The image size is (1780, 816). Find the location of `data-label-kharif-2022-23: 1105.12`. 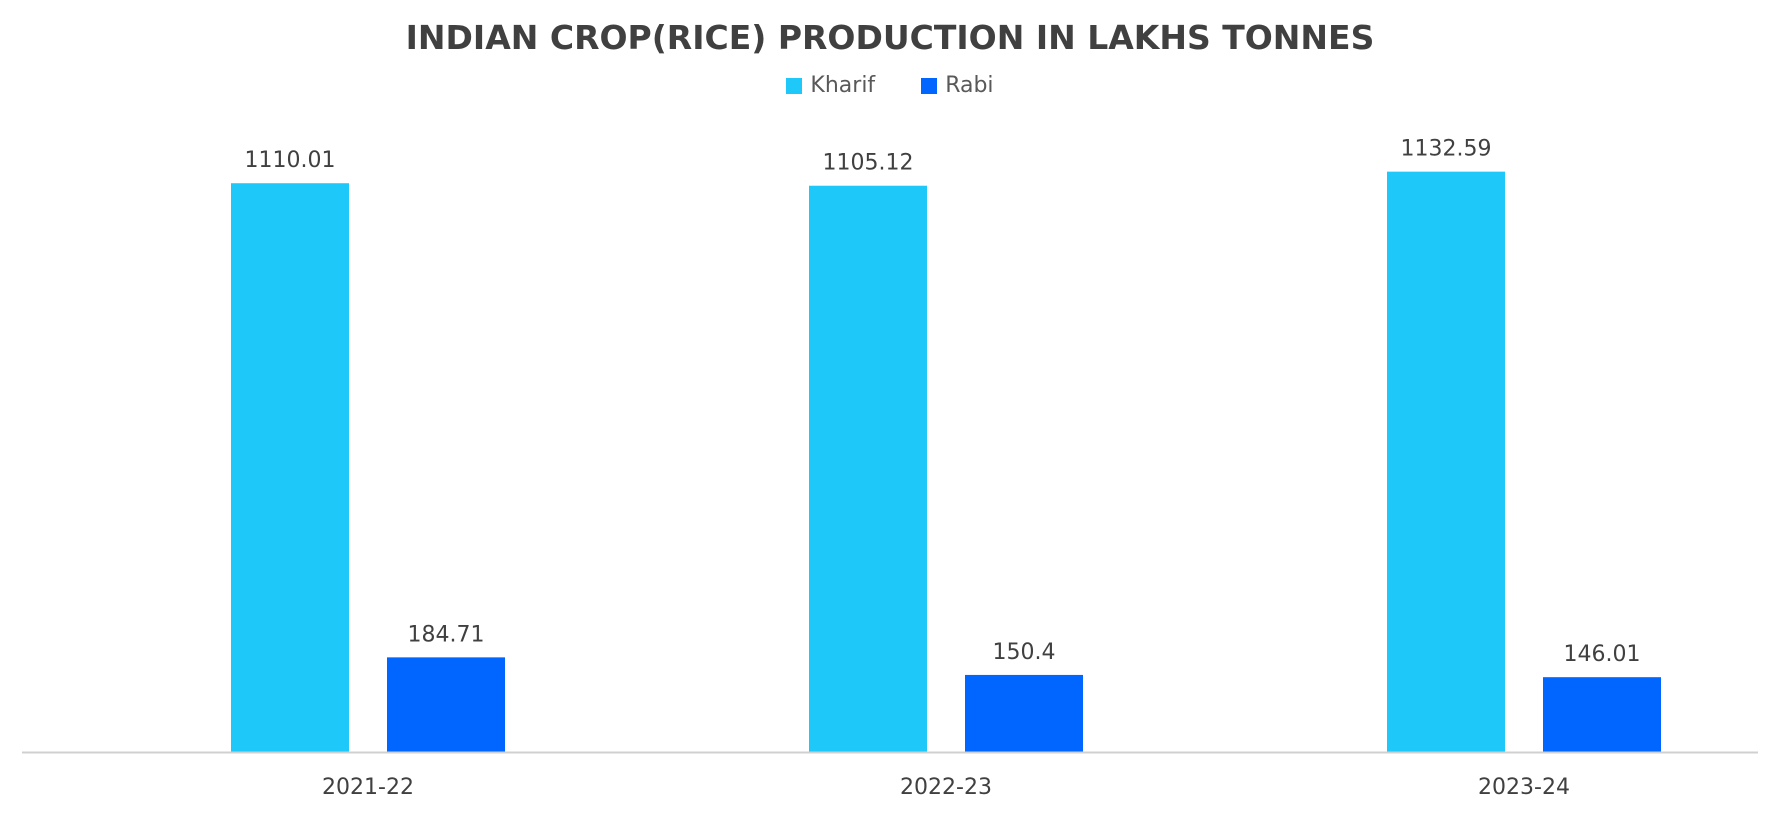

data-label-kharif-2022-23: 1105.12 is located at coordinates (868, 163).